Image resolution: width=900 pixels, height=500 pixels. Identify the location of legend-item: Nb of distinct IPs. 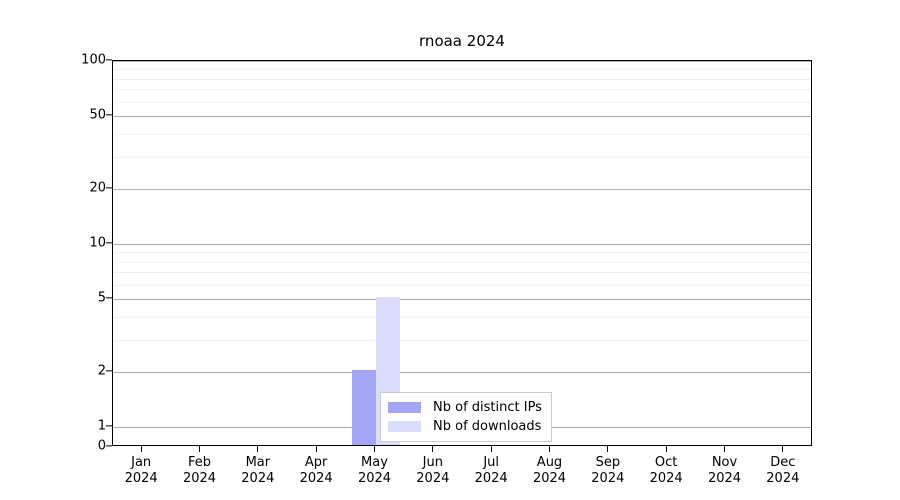
(465, 407).